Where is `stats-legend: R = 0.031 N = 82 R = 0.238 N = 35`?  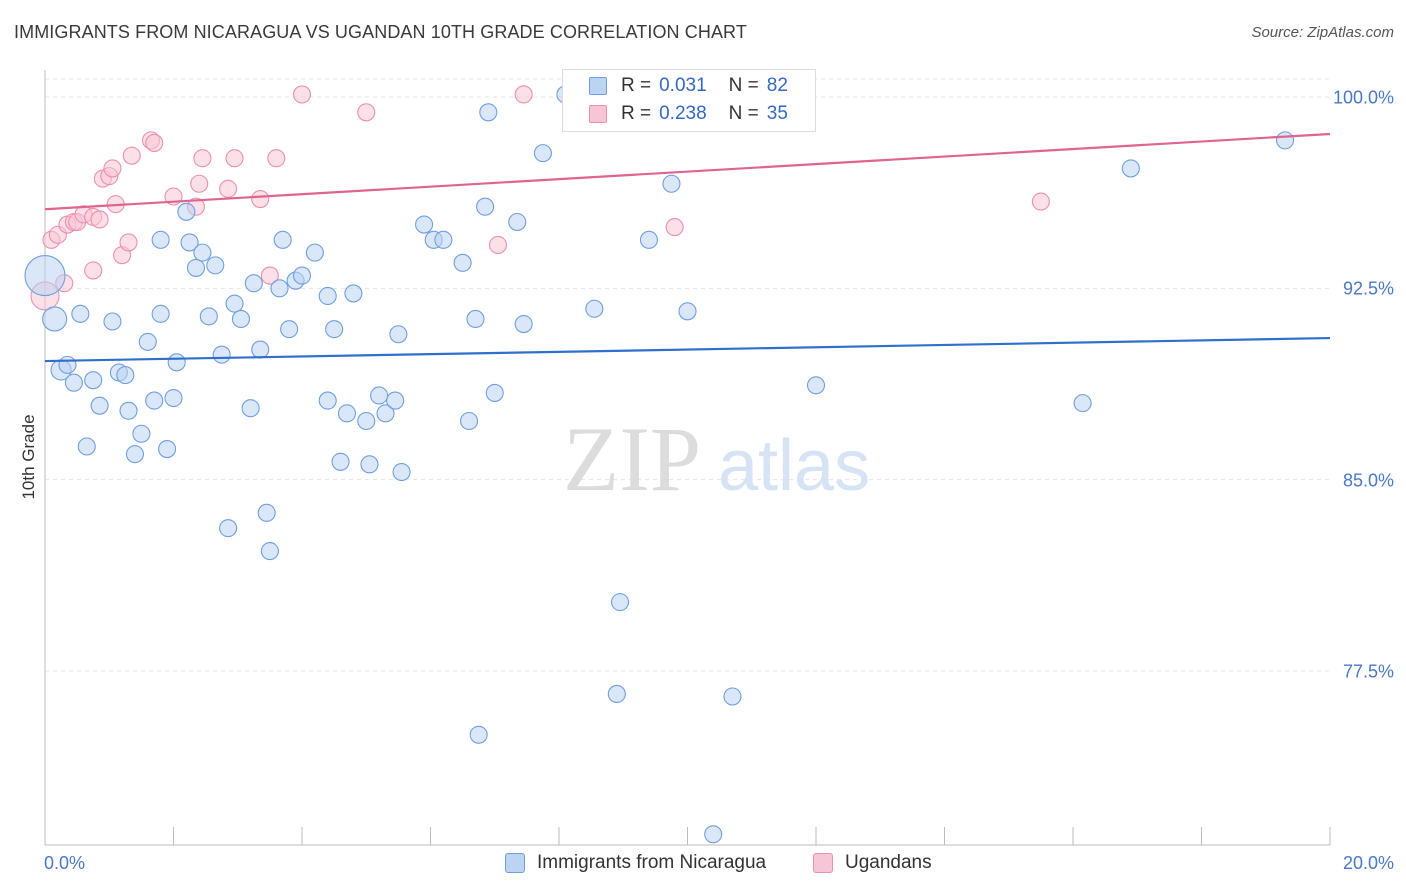 stats-legend: R = 0.031 N = 82 R = 0.238 N = 35 is located at coordinates (689, 100).